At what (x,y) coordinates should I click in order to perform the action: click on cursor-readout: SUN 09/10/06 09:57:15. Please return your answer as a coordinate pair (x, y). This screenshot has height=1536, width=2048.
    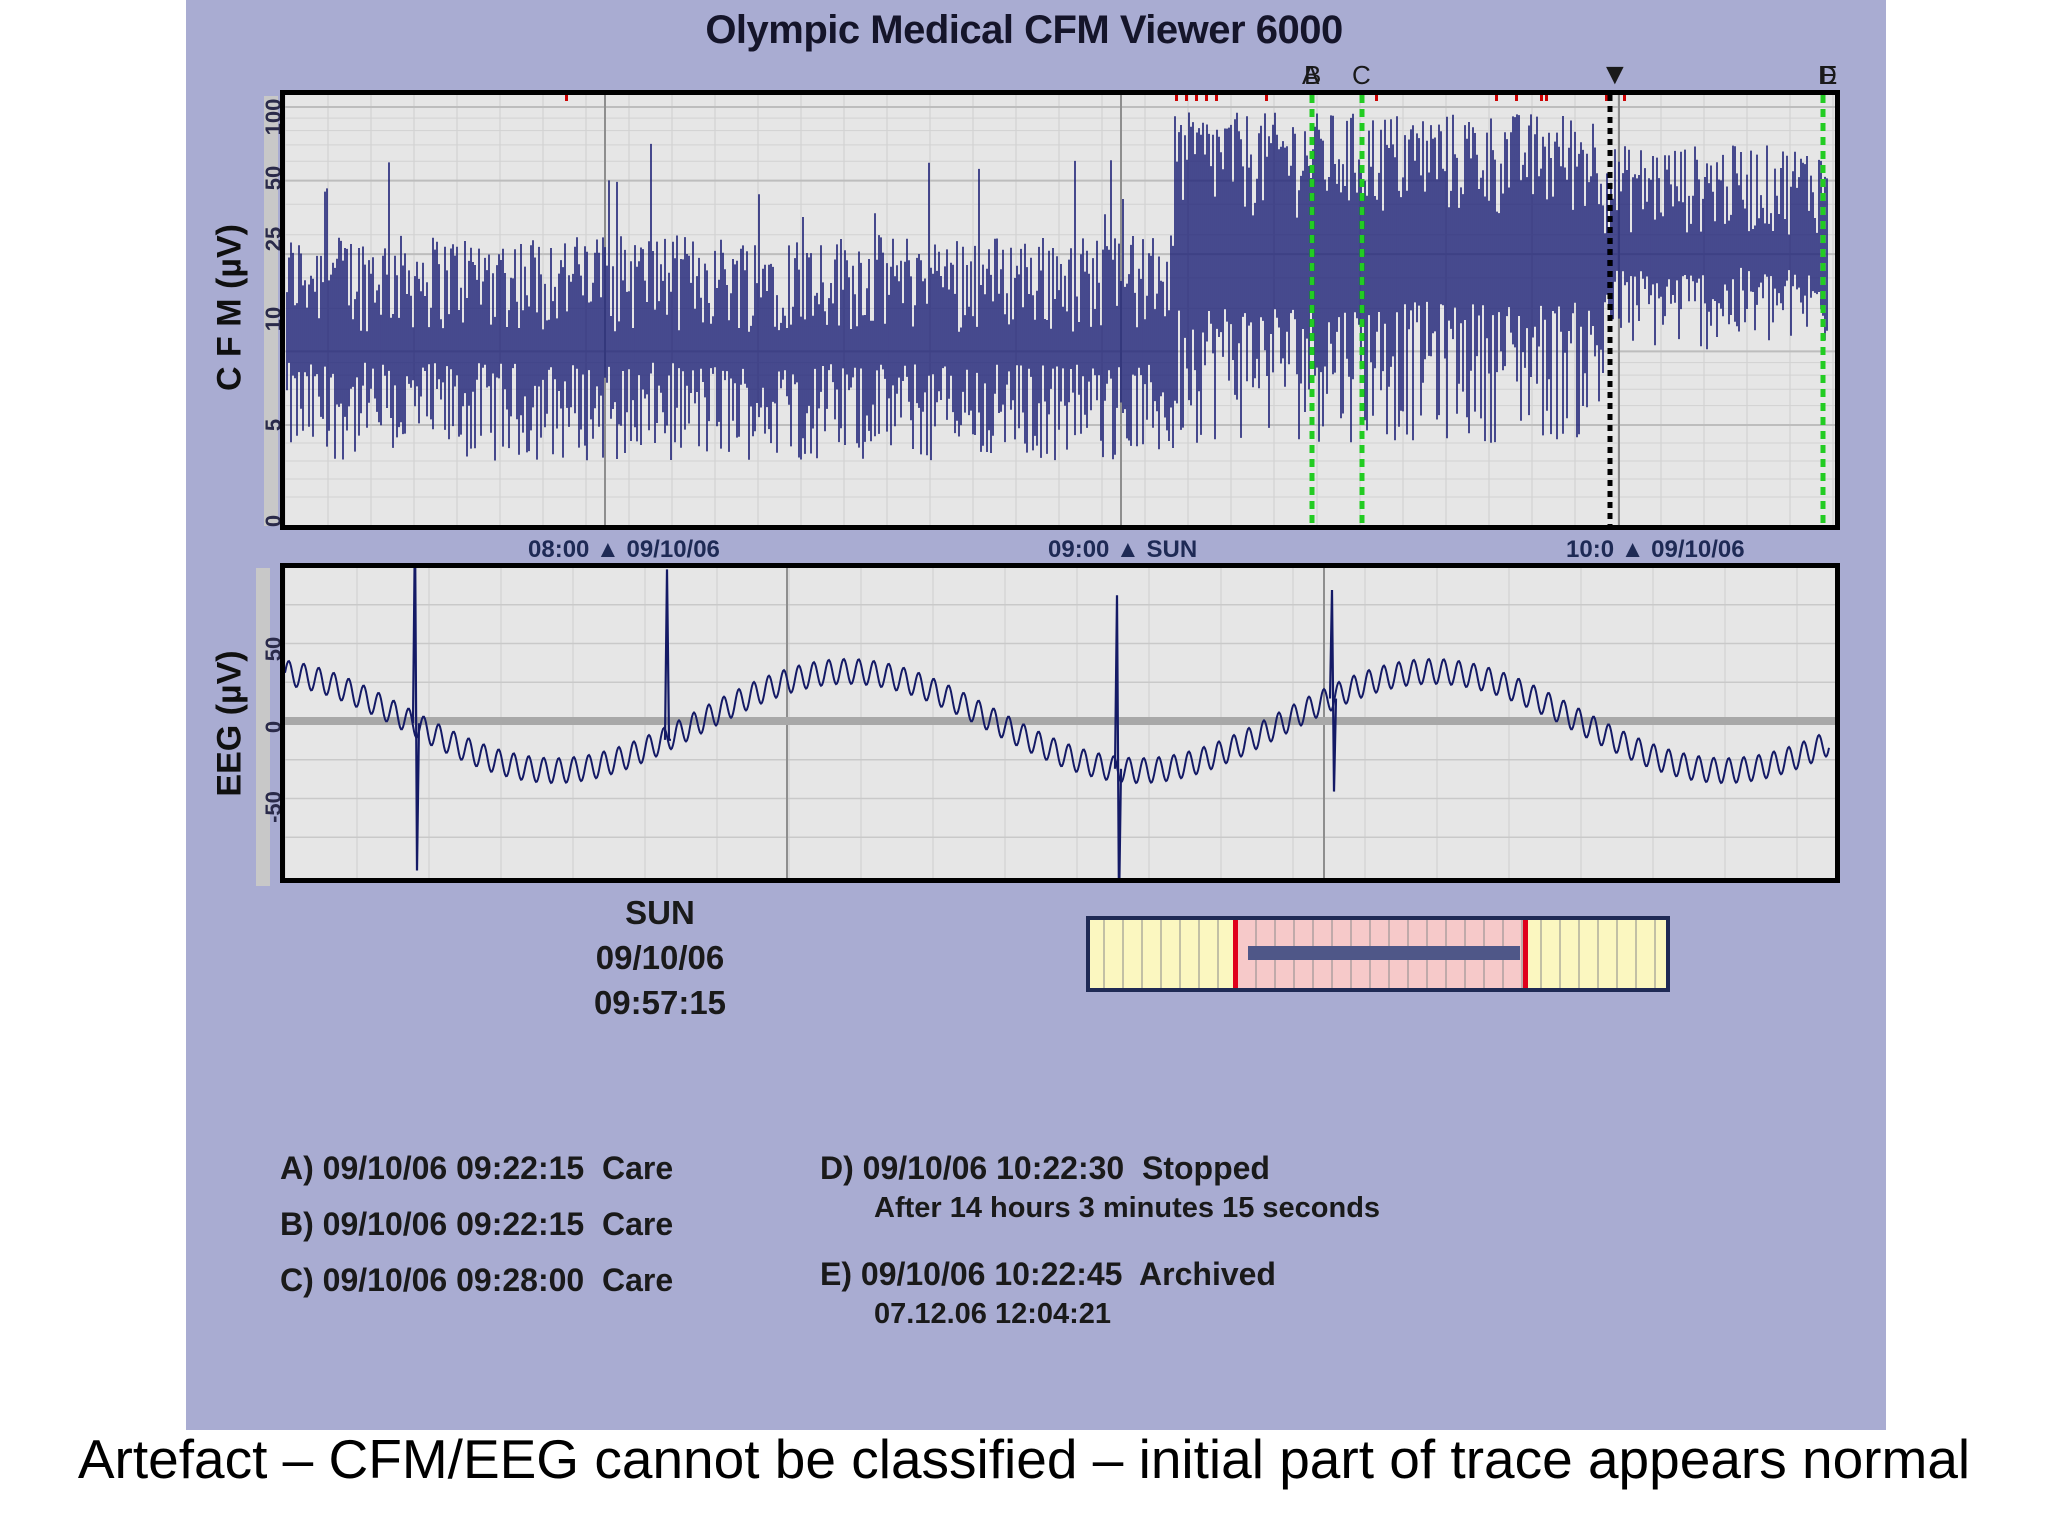
    Looking at the image, I should click on (660, 957).